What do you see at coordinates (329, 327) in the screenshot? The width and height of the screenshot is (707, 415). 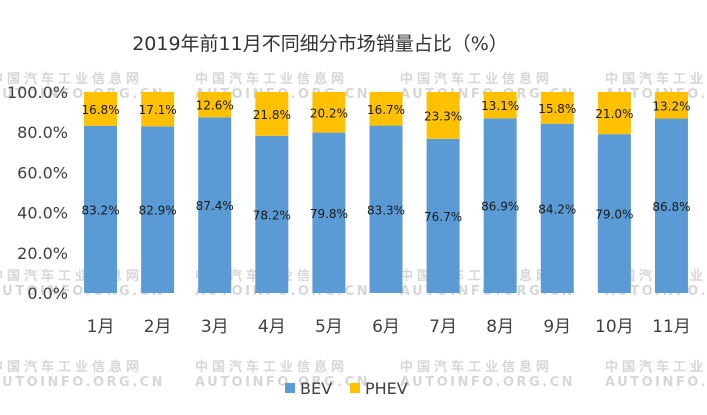 I see `x-tick-label: 5月` at bounding box center [329, 327].